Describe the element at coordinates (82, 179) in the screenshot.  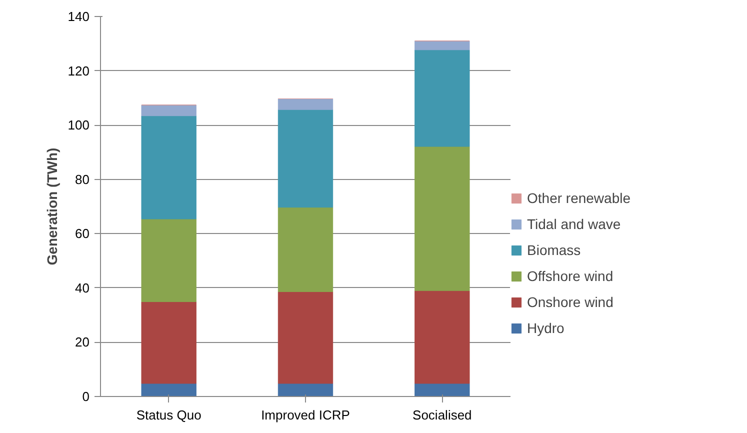
I see `y-tick-label: 80` at that location.